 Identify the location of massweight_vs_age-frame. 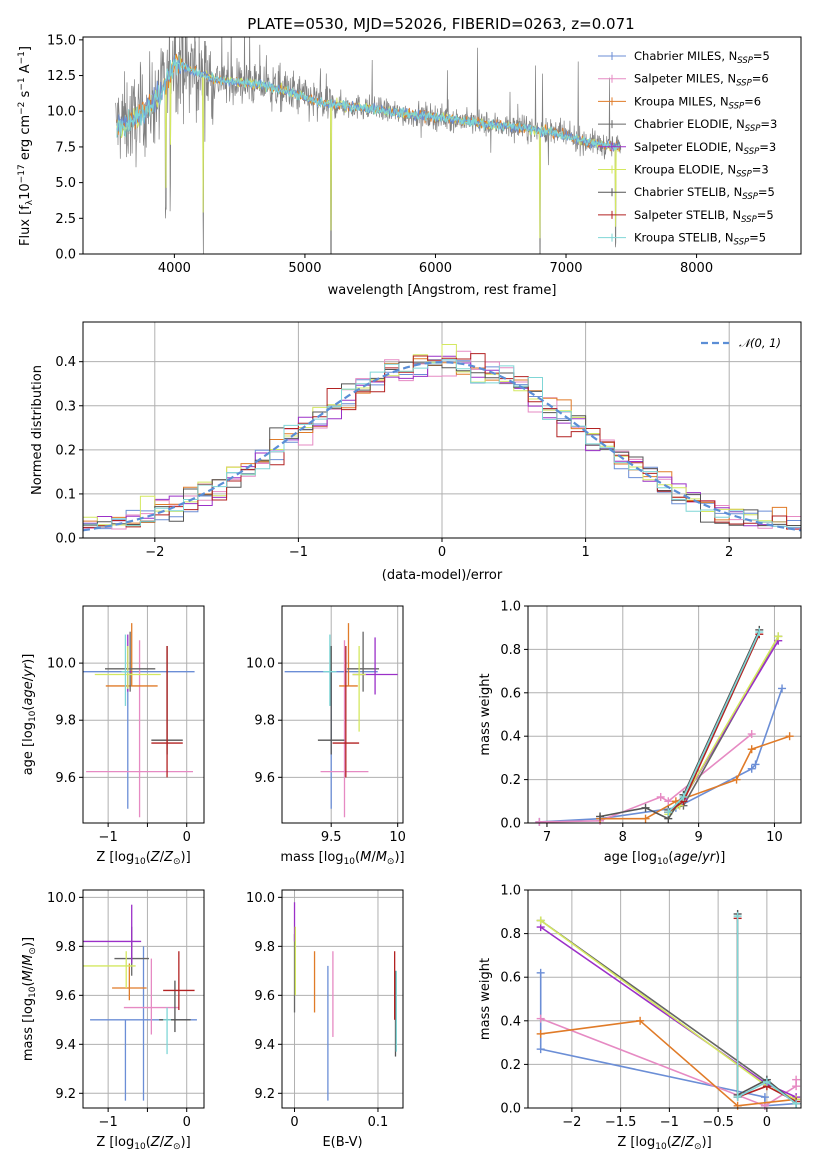
(664, 714).